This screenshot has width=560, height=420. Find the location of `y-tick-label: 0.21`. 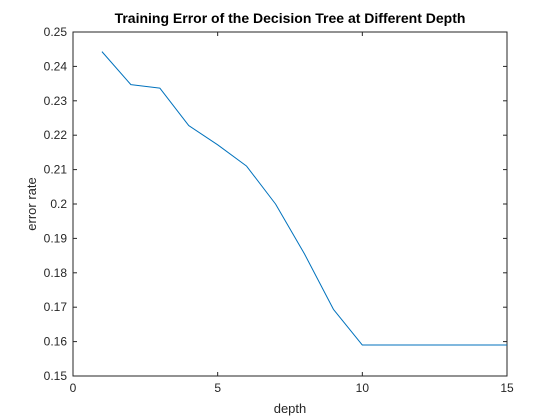

y-tick-label: 0.21 is located at coordinates (56, 170).